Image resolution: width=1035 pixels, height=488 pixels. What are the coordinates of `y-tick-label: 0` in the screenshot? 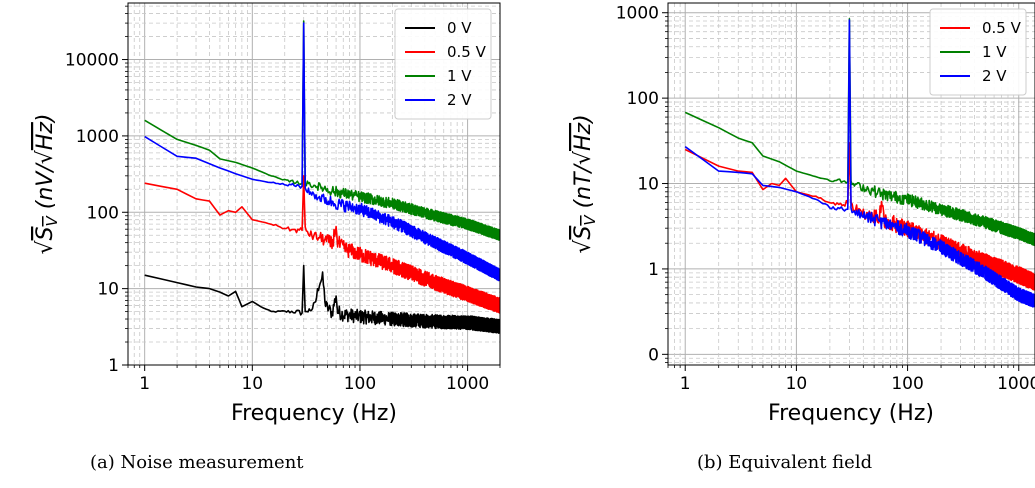 It's located at (653, 355).